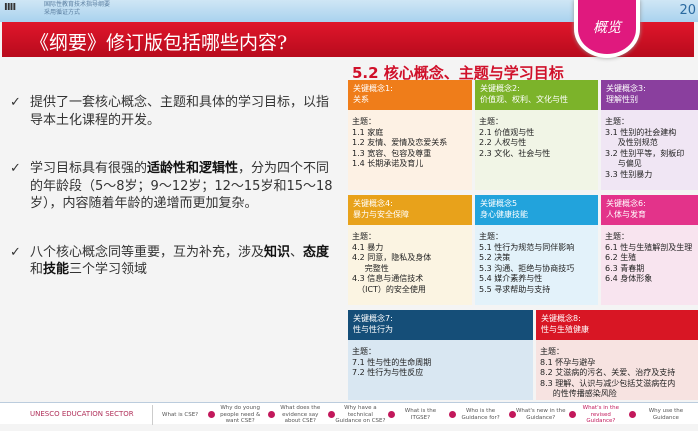  Describe the element at coordinates (82, 414) in the screenshot. I see `sector-label: UNESCO EDUCATION SECTOR` at that location.